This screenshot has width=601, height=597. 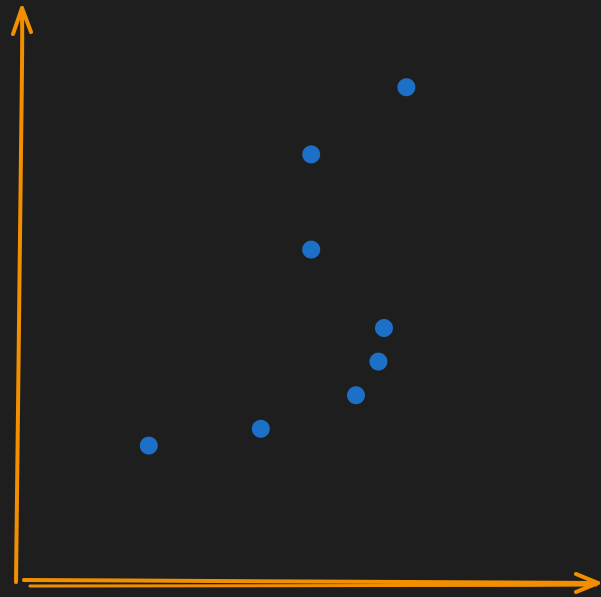 What do you see at coordinates (311, 581) in the screenshot?
I see `x-axis-line` at bounding box center [311, 581].